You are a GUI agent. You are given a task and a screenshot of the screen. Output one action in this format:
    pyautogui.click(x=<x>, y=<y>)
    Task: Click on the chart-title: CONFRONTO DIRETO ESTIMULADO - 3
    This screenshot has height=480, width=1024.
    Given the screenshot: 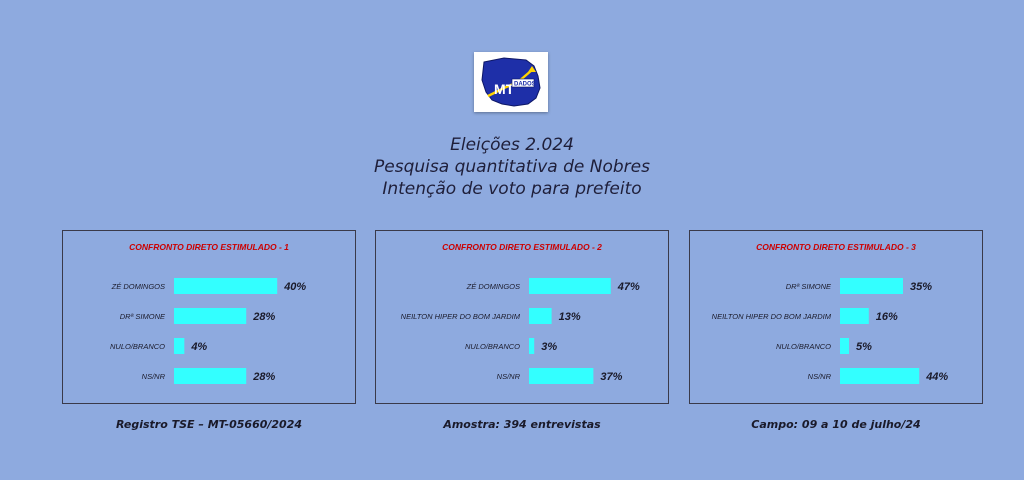 What is the action you would take?
    pyautogui.click(x=836, y=247)
    